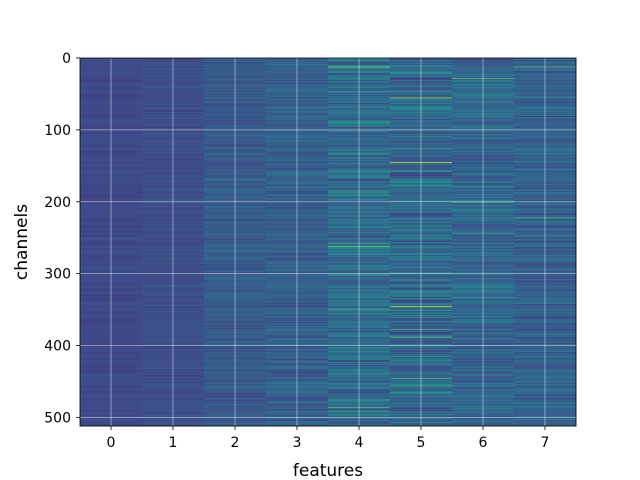 The image size is (640, 480). I want to click on x-tick-label: 7, so click(545, 443).